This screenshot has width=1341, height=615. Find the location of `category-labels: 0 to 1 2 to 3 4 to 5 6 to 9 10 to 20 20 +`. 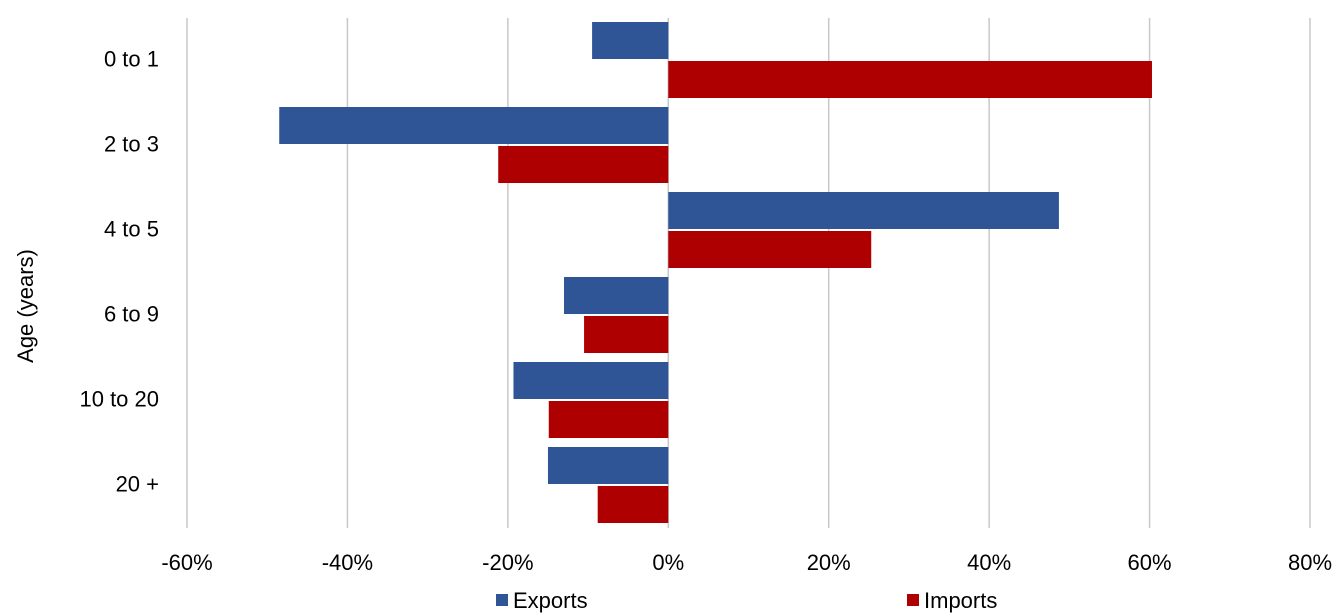

category-labels: 0 to 1 2 to 3 4 to 5 6 to 9 10 to 20 20 + is located at coordinates (119, 271).